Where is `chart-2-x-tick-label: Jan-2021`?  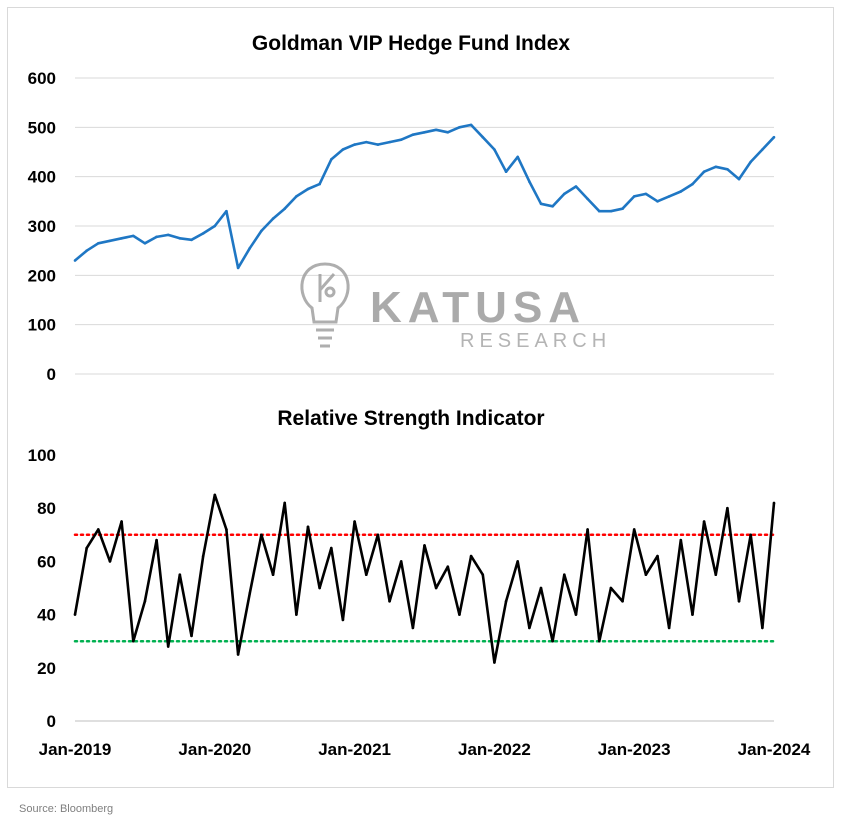
chart-2-x-tick-label: Jan-2021 is located at coordinates (354, 749).